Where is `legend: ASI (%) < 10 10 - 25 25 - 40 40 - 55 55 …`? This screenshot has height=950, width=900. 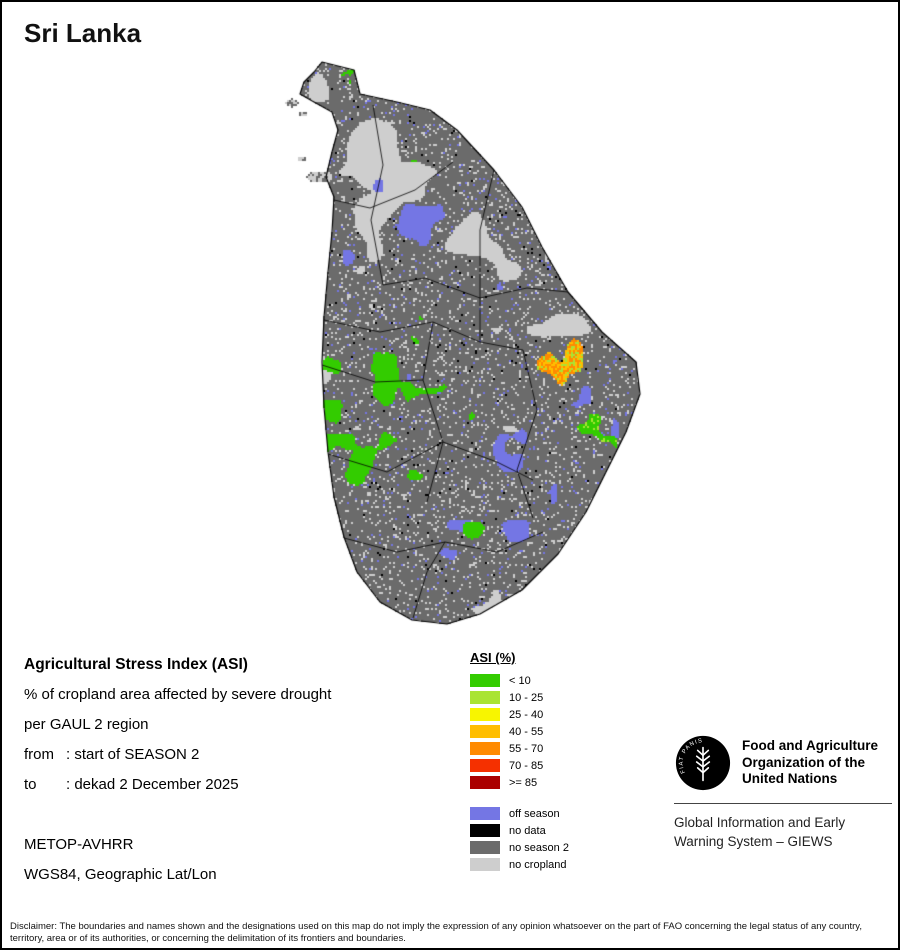 legend: ASI (%) < 10 10 - 25 25 - 40 40 - 55 55 … is located at coordinates (519, 761).